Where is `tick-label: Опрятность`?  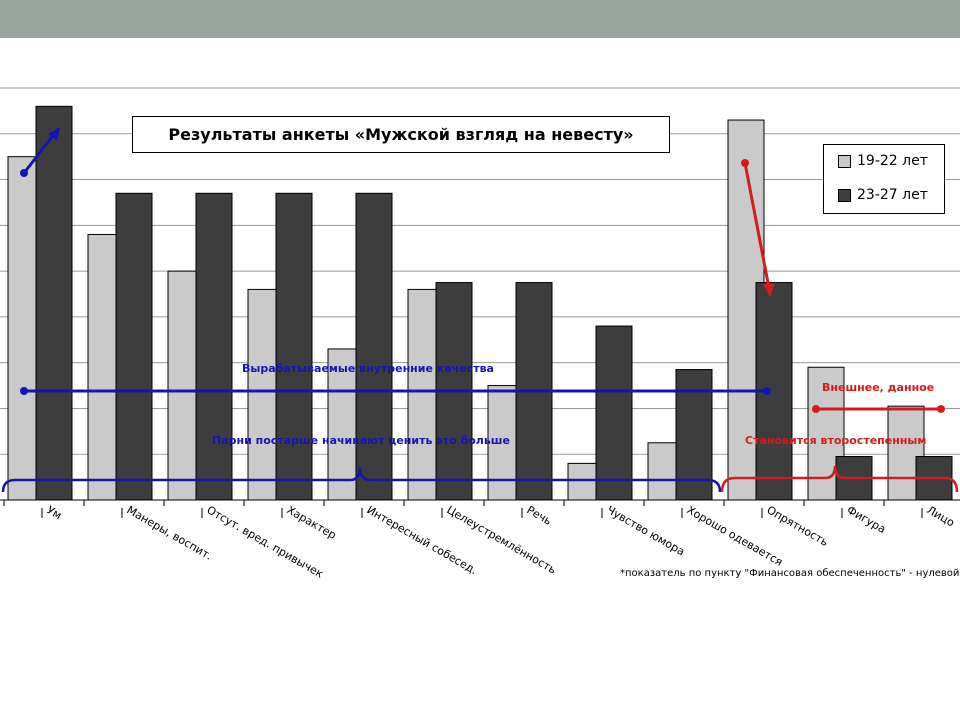
tick-label: Опрятность is located at coordinates (798, 526).